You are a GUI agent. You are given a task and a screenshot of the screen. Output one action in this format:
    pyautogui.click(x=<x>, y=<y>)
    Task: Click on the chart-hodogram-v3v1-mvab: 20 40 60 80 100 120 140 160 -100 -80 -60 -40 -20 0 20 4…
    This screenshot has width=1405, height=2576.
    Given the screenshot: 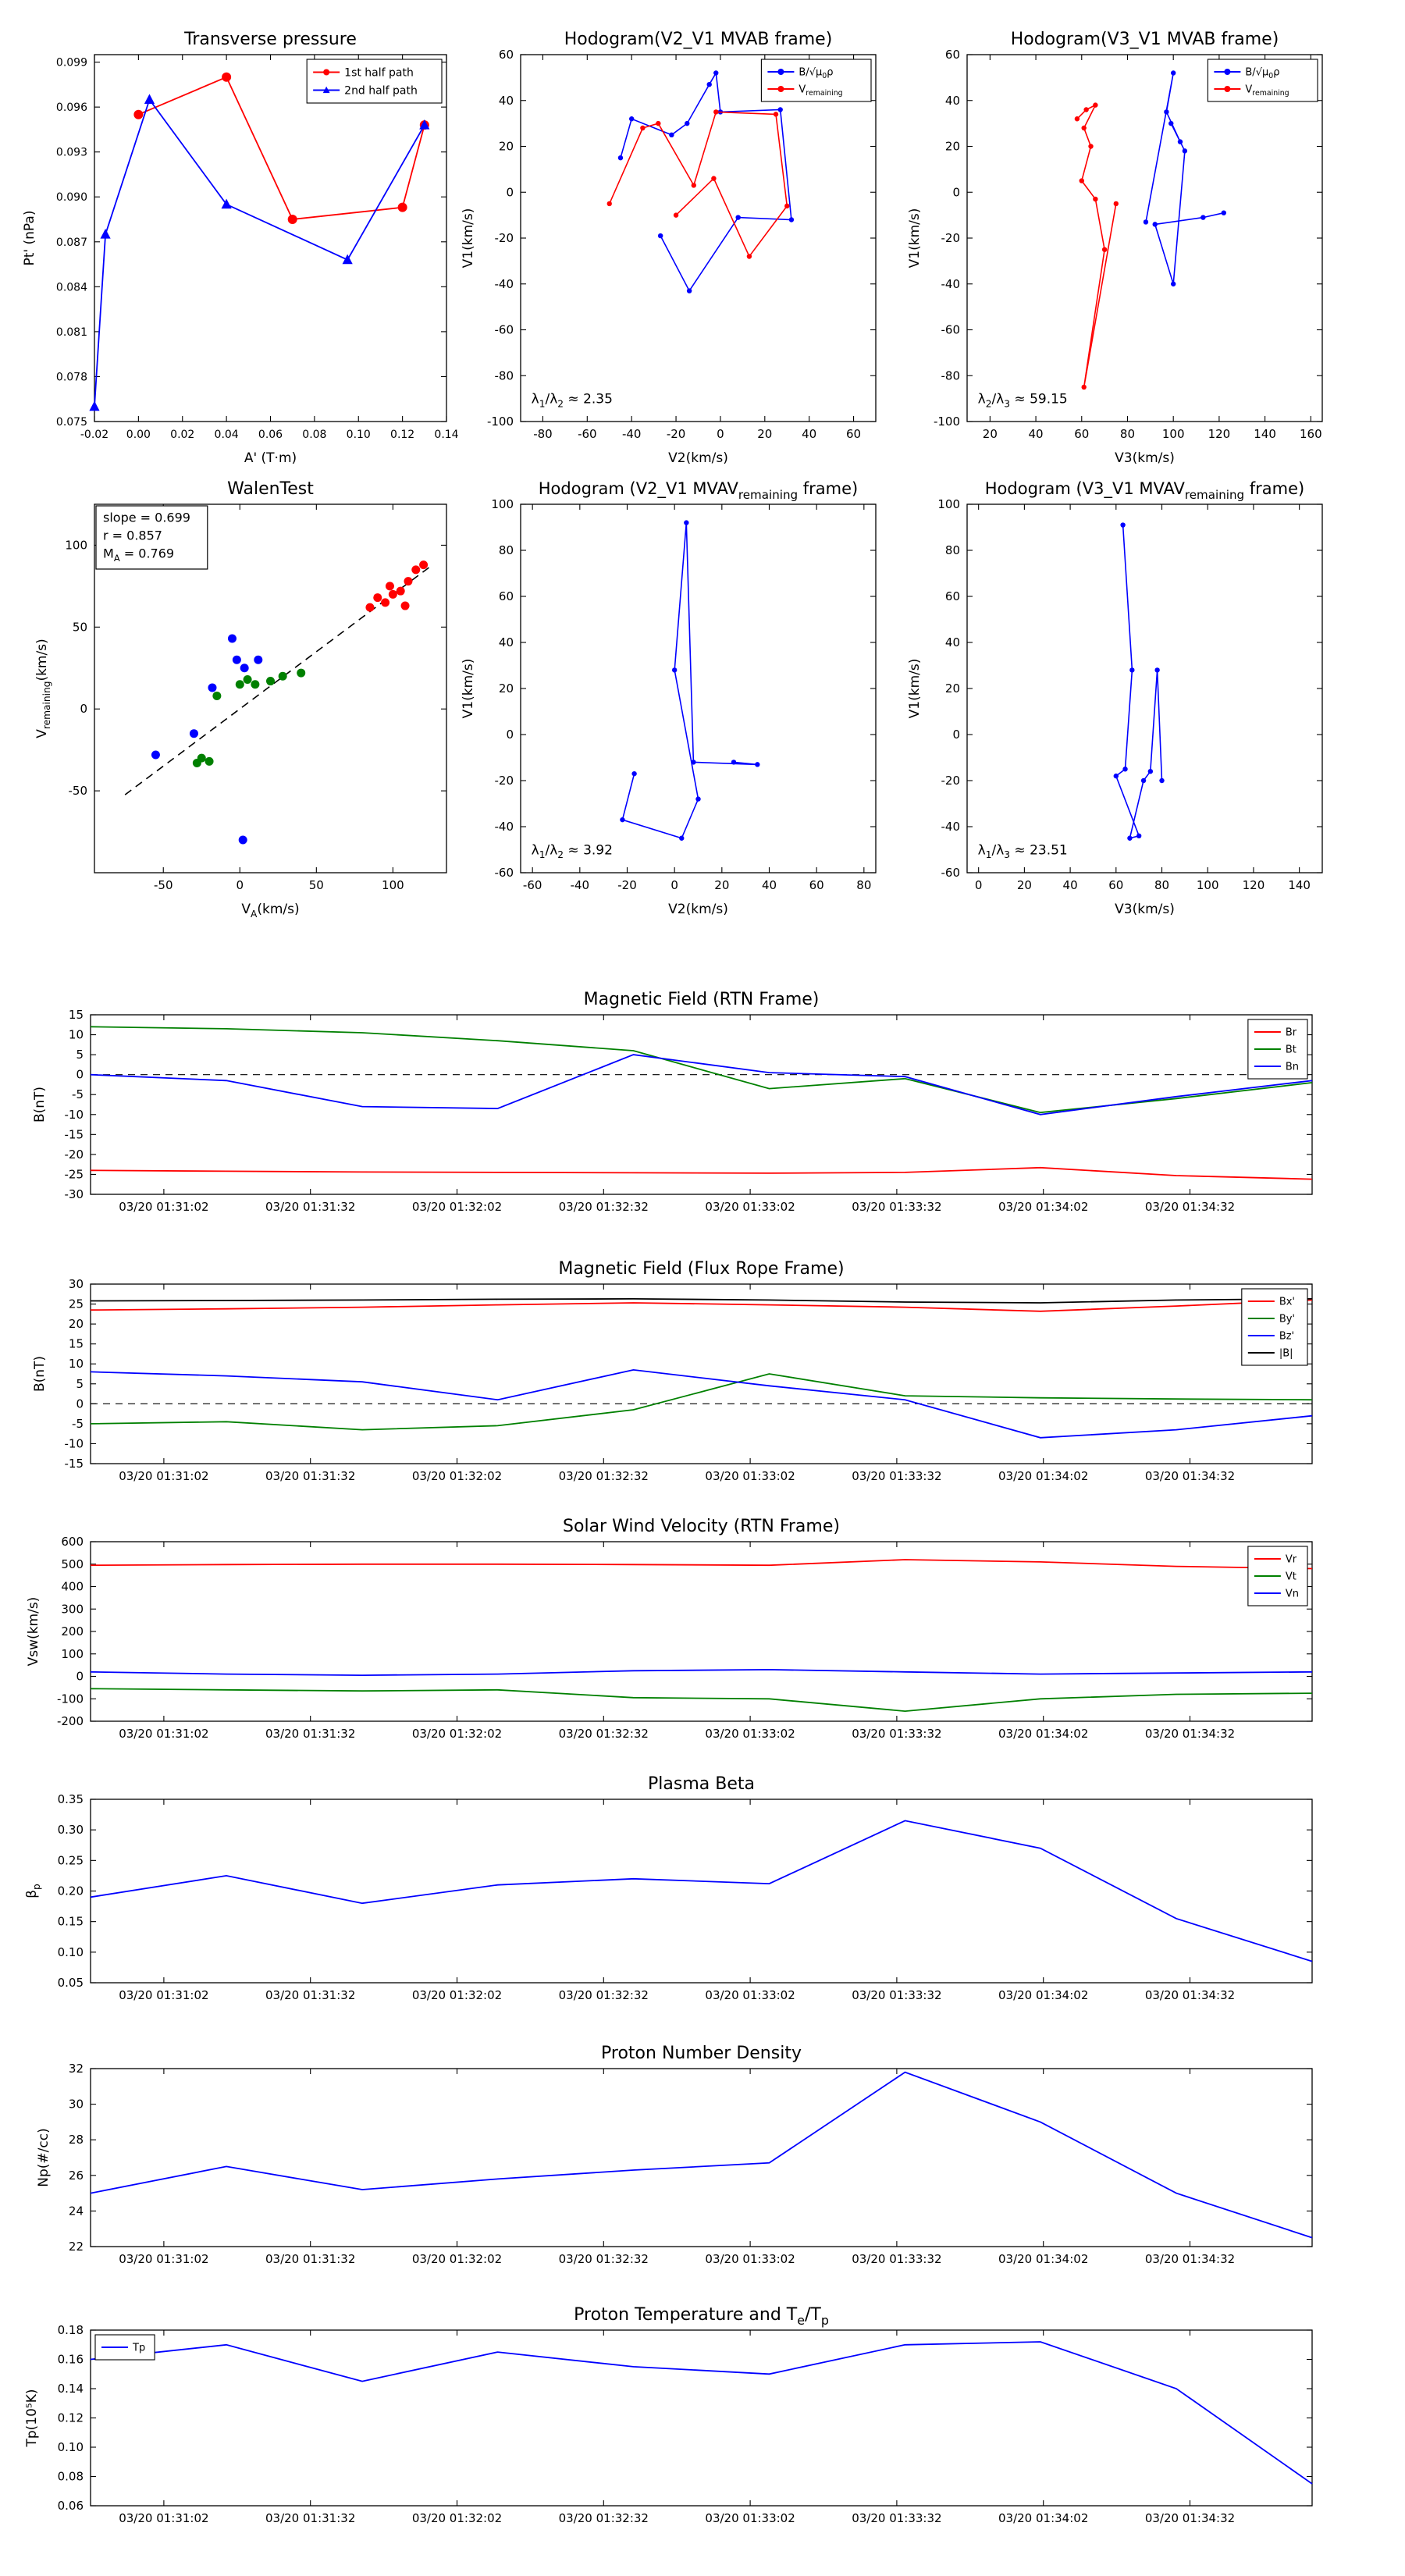 What is the action you would take?
    pyautogui.click(x=1115, y=248)
    